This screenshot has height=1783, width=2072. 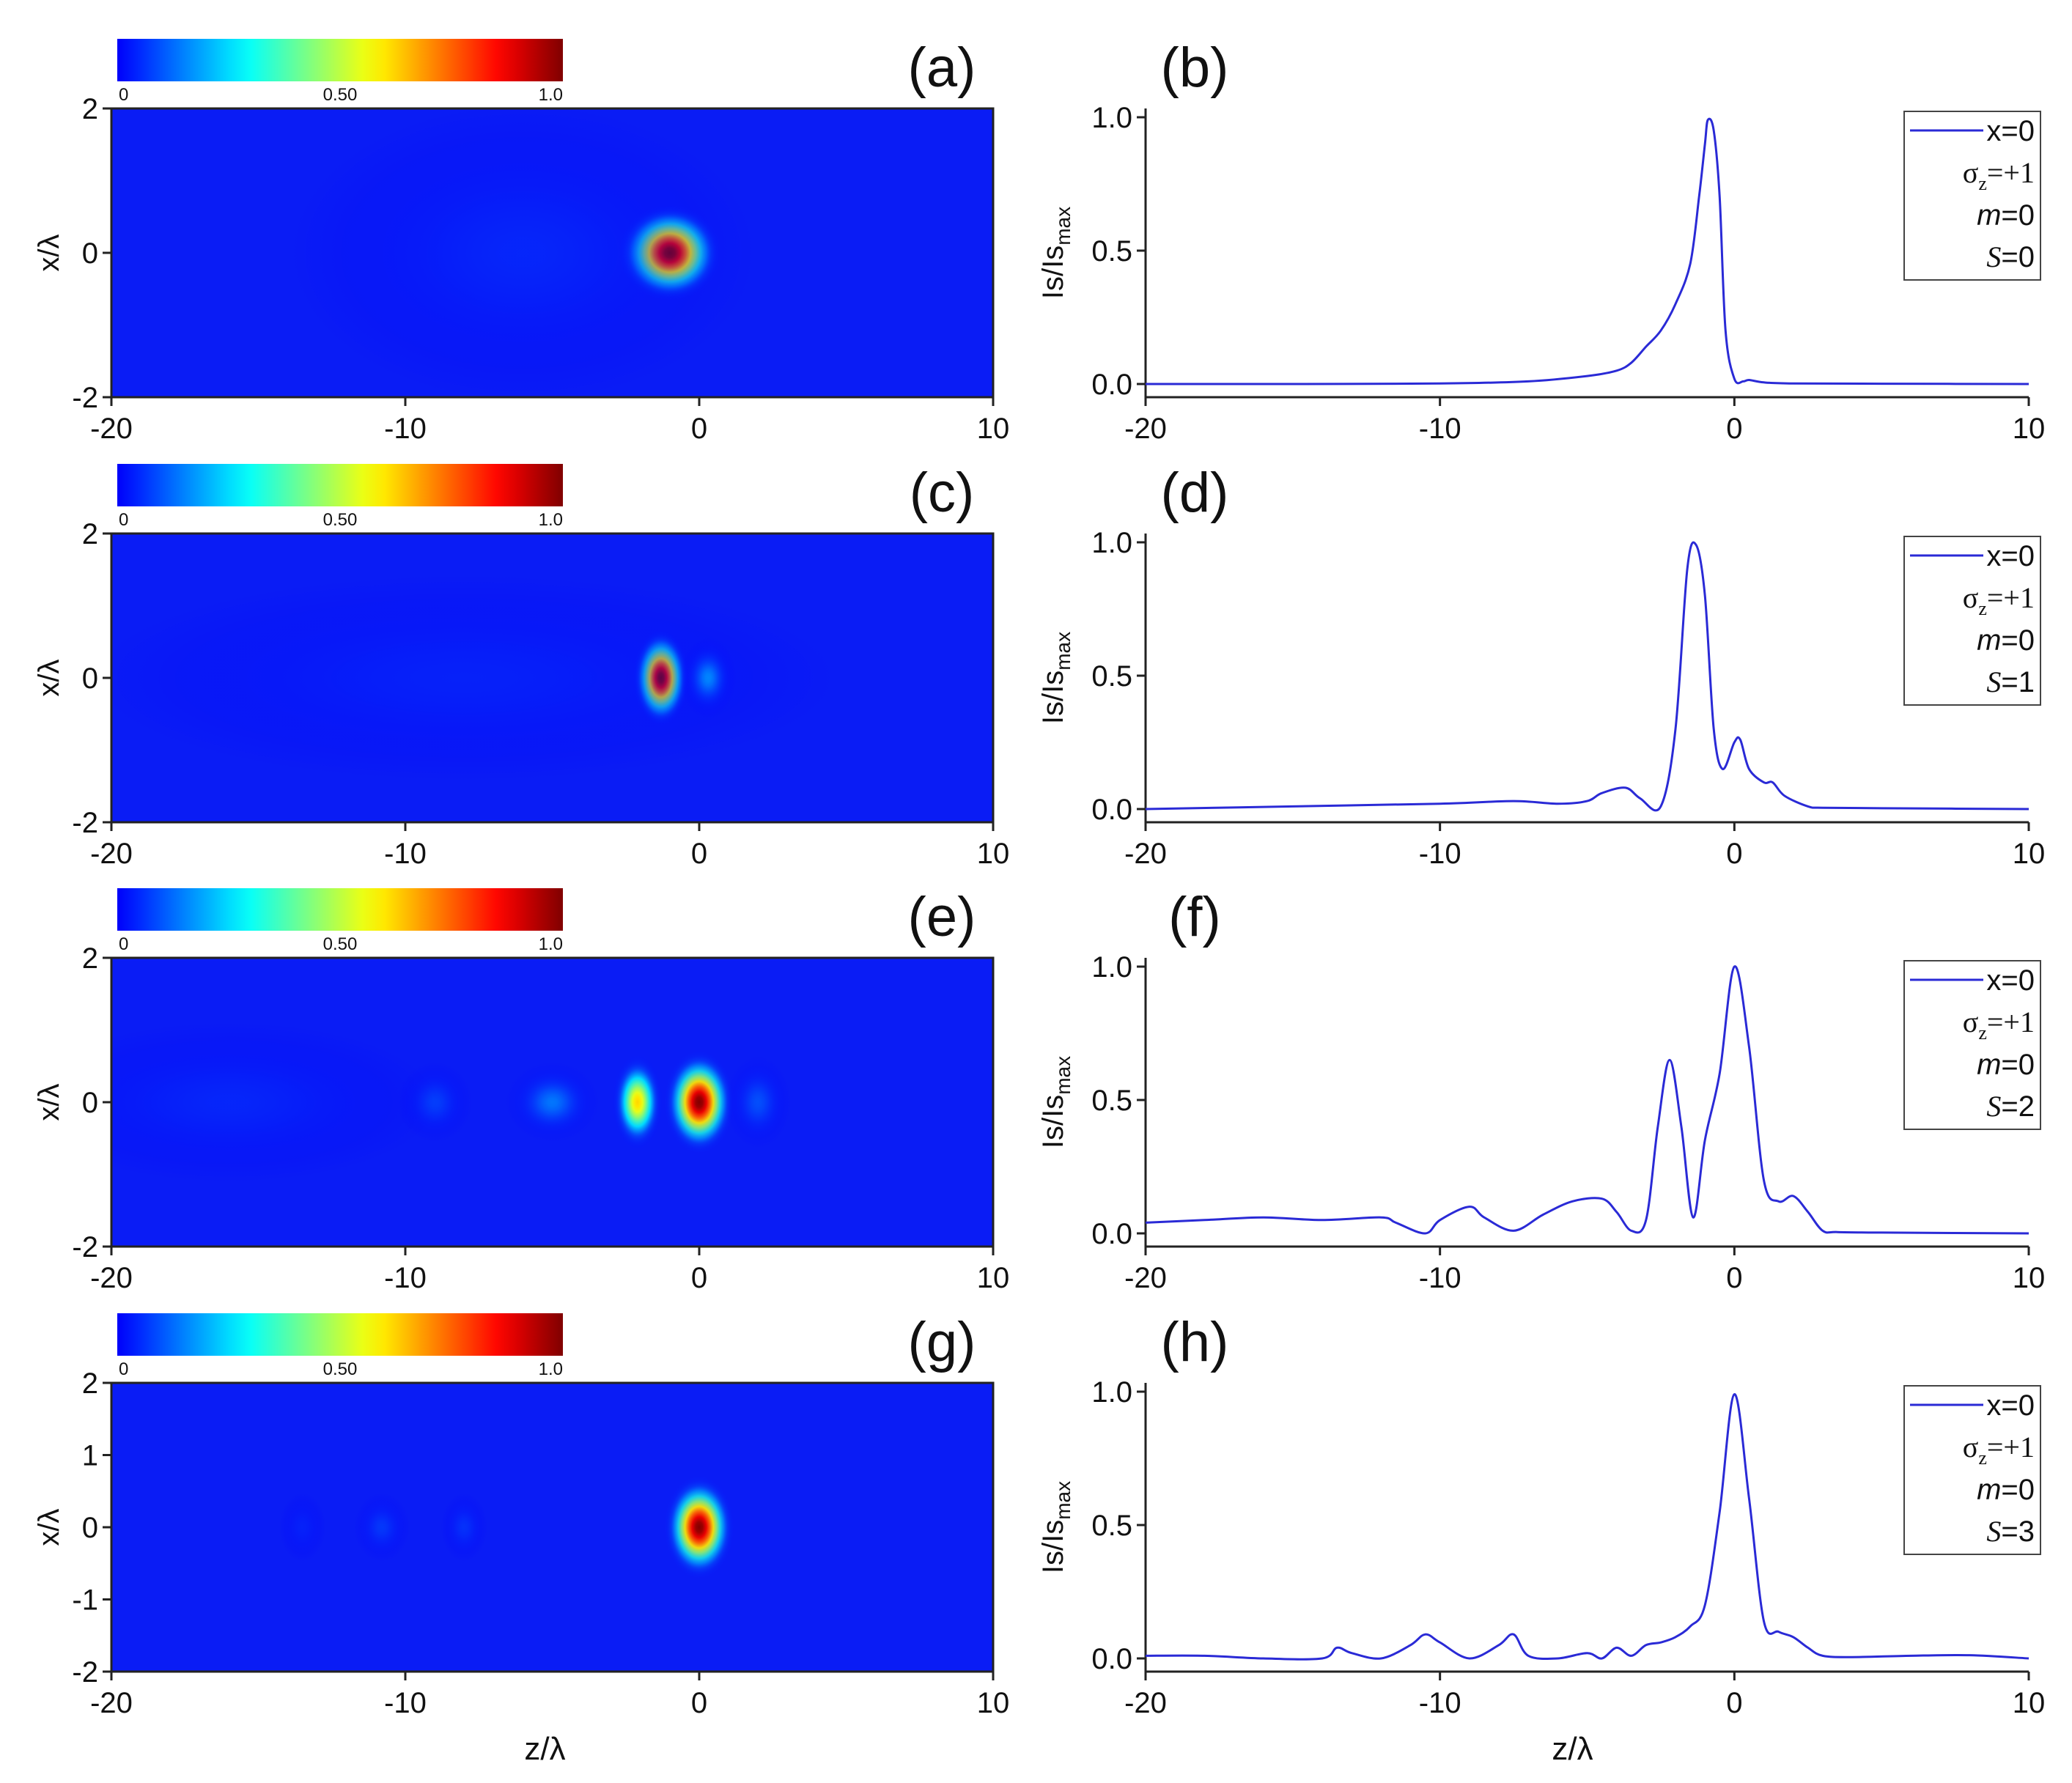 What do you see at coordinates (1111, 1659) in the screenshot?
I see `y-tick-label: 0.0` at bounding box center [1111, 1659].